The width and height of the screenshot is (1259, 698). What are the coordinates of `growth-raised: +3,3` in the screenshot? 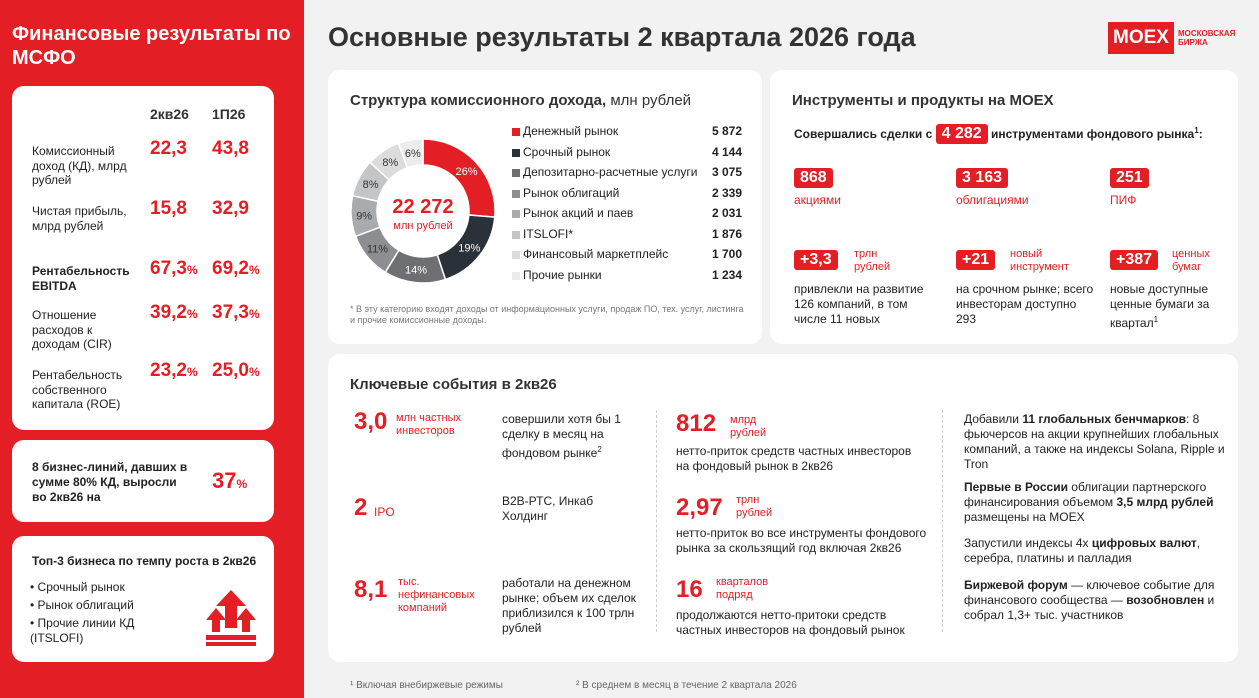 It's located at (816, 260).